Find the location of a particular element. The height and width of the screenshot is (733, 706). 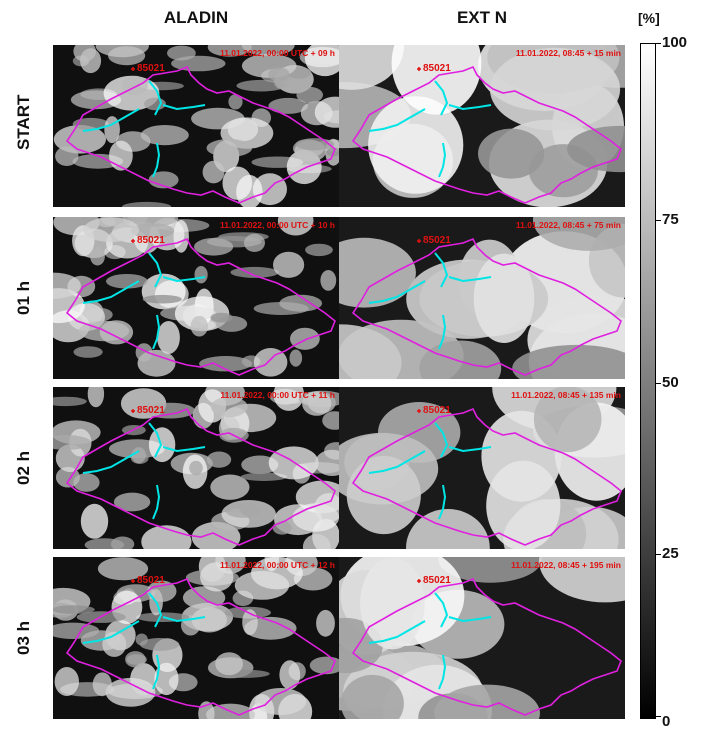

timestamp-label: 11.01.2022, 00:00 UTC + 12 h is located at coordinates (277, 565).